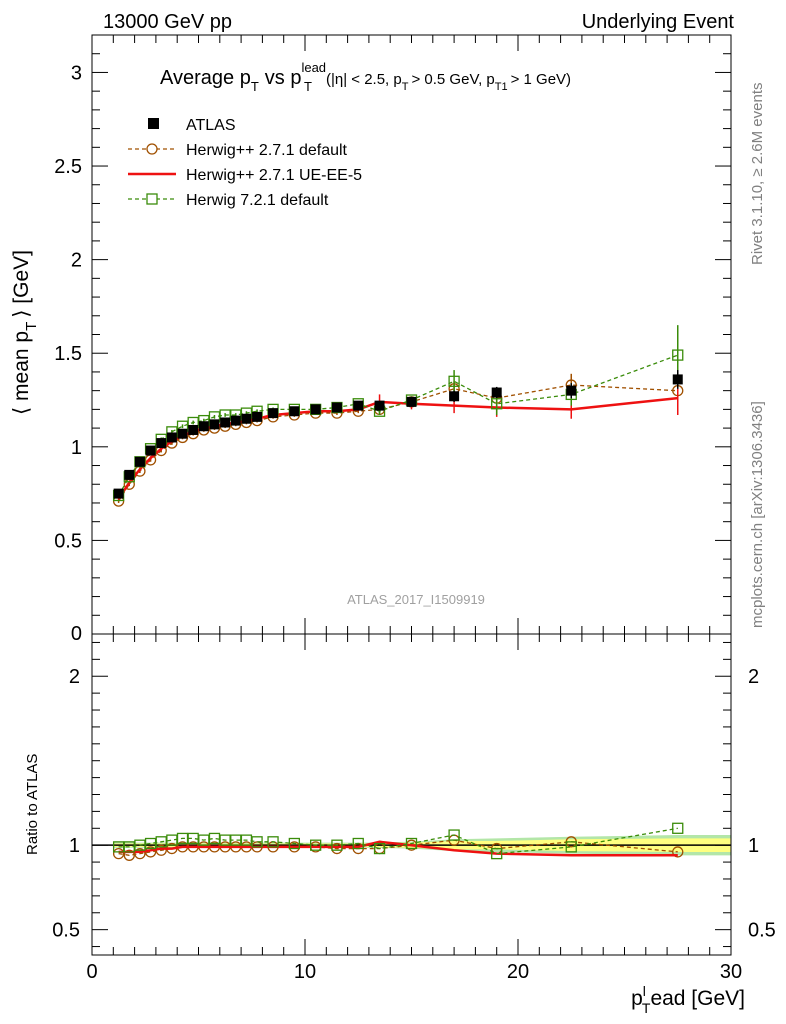 The height and width of the screenshot is (1024, 786). Describe the element at coordinates (274, 175) in the screenshot. I see `legend-label: Herwig++ 2.7.1 UE-EE-5` at that location.